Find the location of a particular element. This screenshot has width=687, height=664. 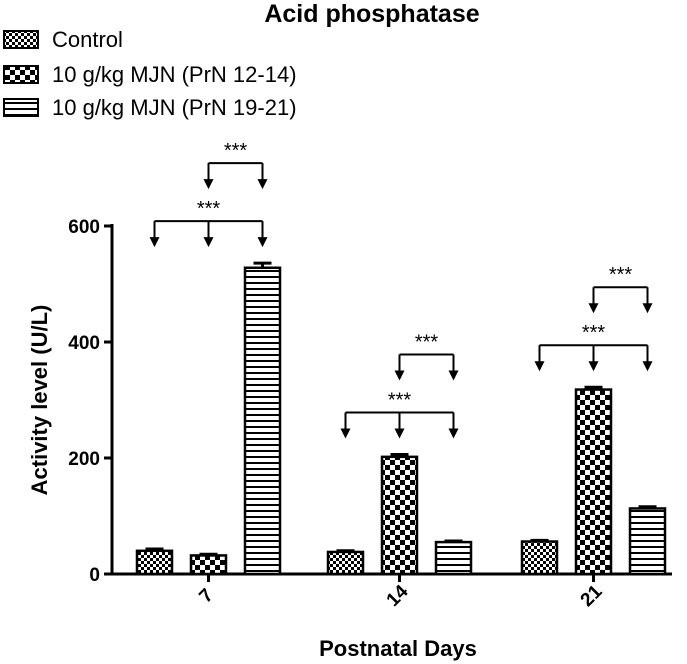

y-tick-label: 600 is located at coordinates (84, 227).